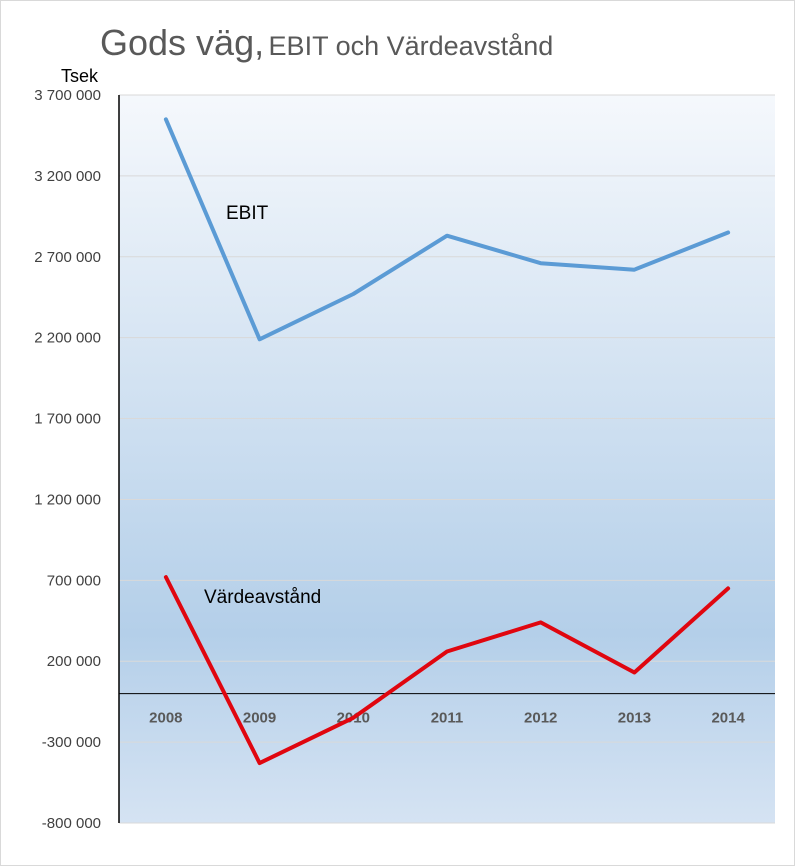 The width and height of the screenshot is (795, 866). Describe the element at coordinates (71, 742) in the screenshot. I see `y-tick-label: -300 000` at that location.